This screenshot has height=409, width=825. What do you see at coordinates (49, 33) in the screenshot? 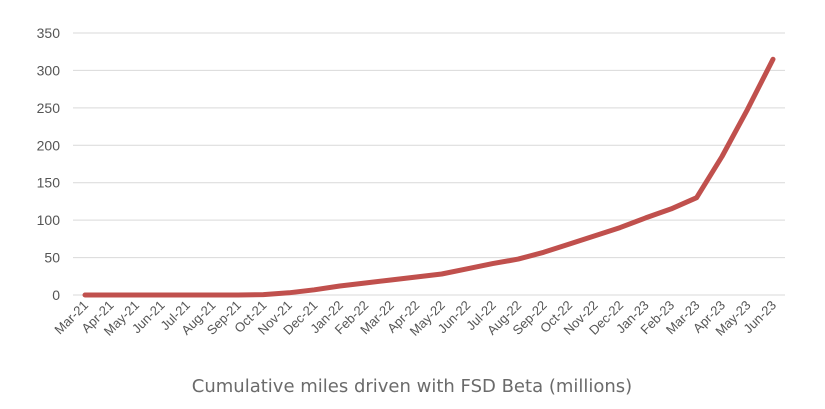
I see `y-tick-label: 350` at bounding box center [49, 33].